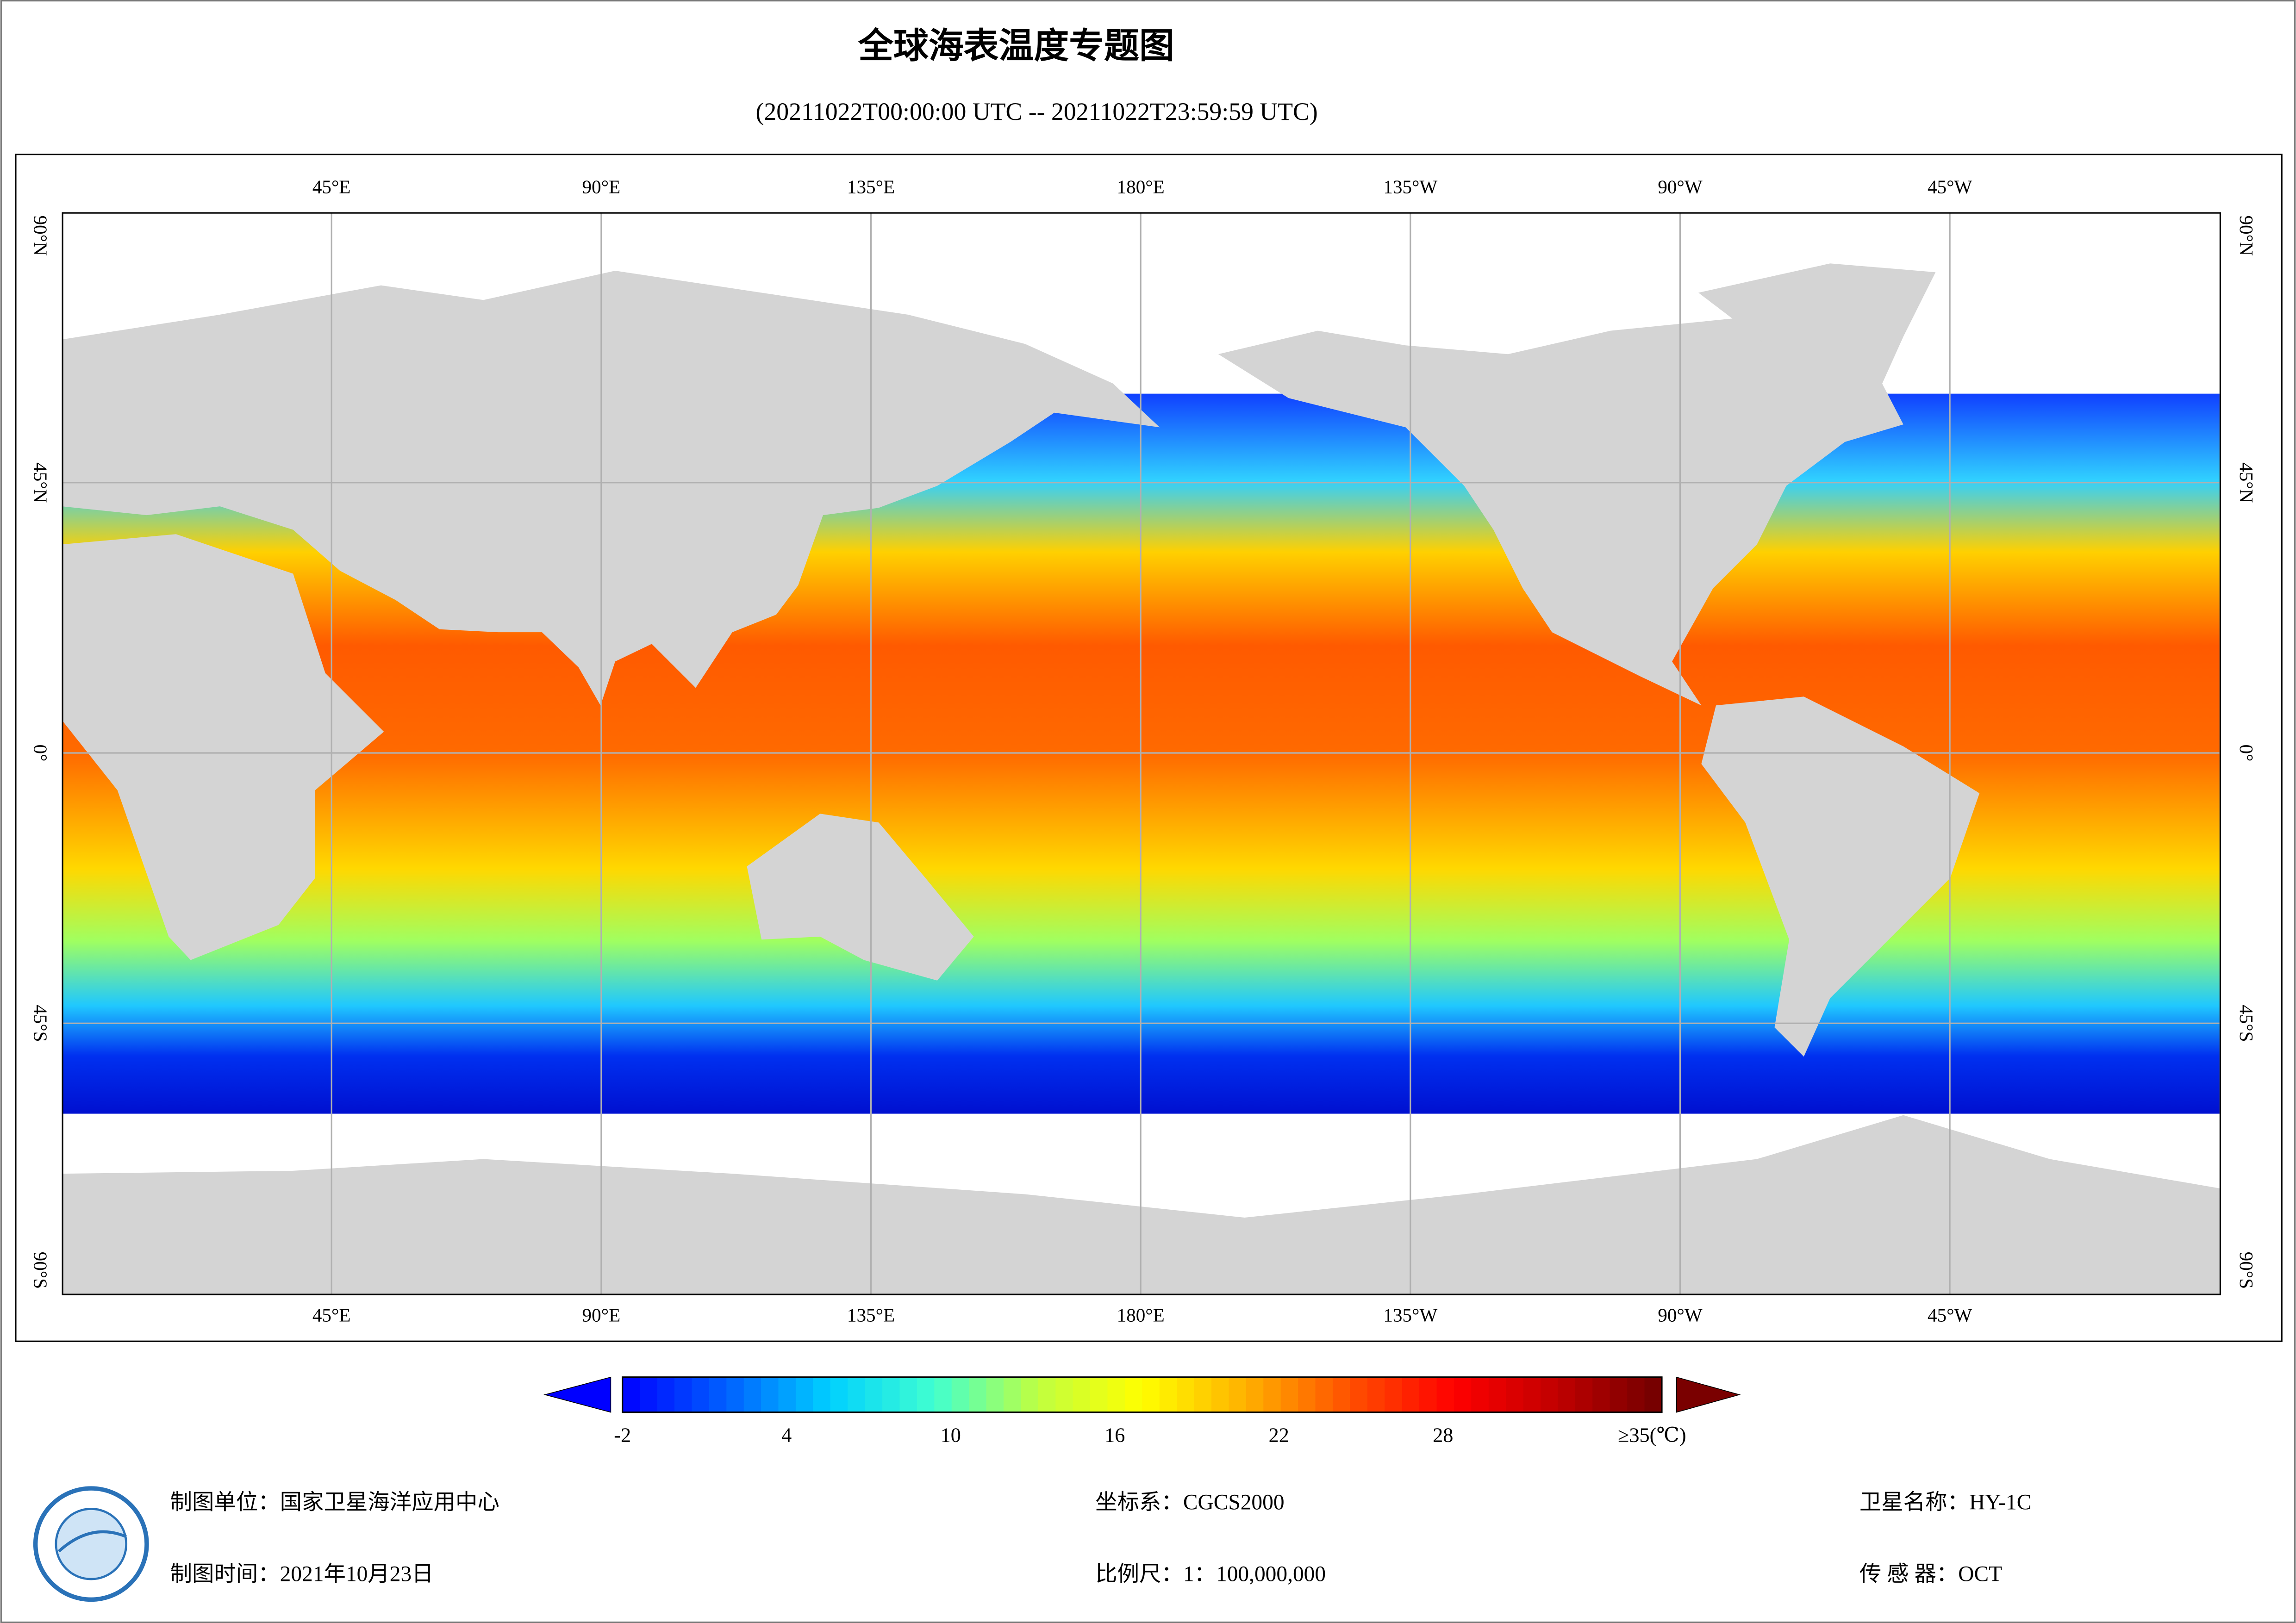 This screenshot has height=1623, width=2296. What do you see at coordinates (786, 1435) in the screenshot?
I see `colorbar-tick-label: 4` at bounding box center [786, 1435].